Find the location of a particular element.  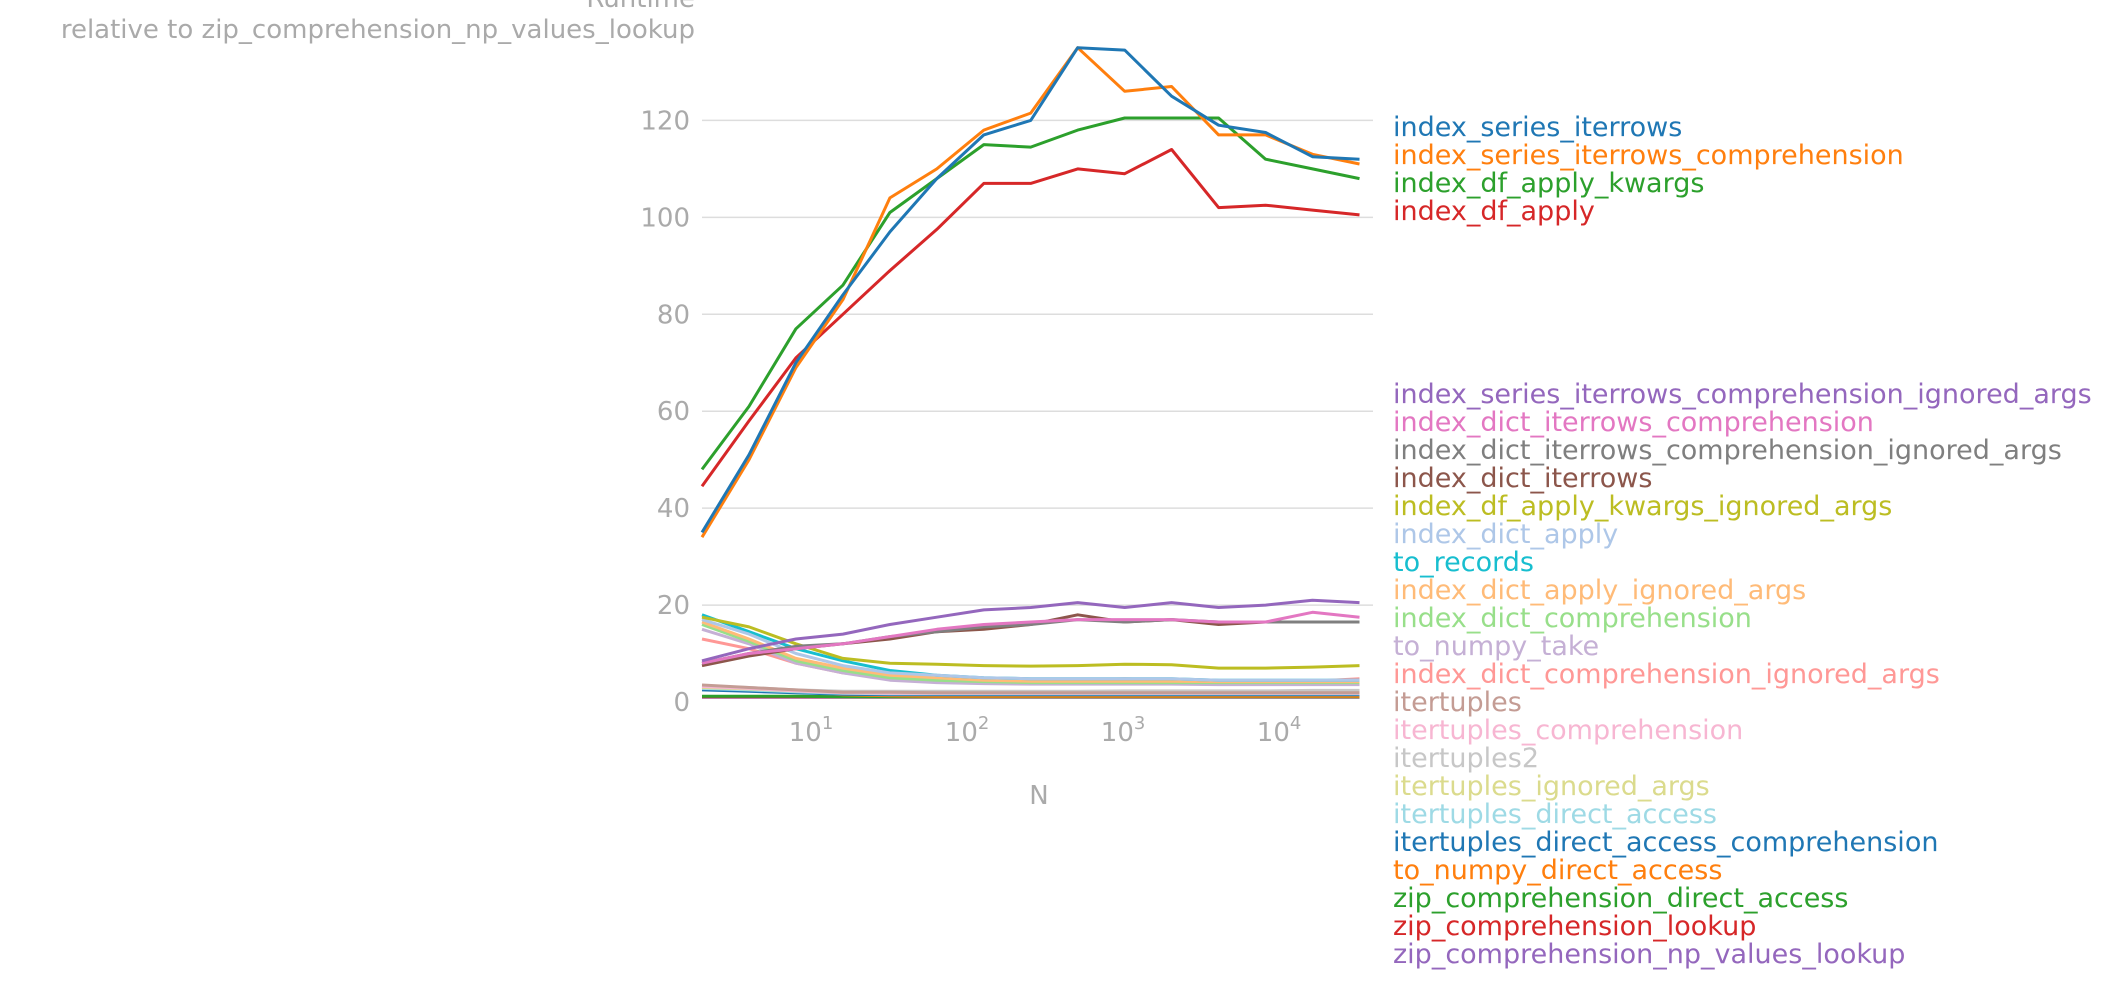

series-line-to-numpy-take is located at coordinates (1030, 657).